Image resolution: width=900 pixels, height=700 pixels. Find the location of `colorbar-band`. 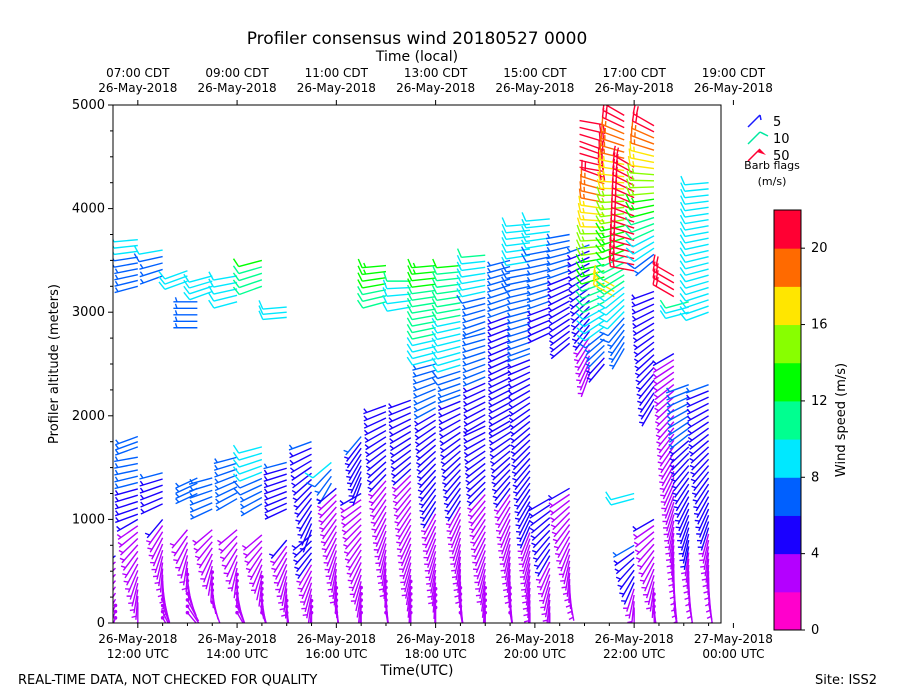

colorbar-band is located at coordinates (787, 306).